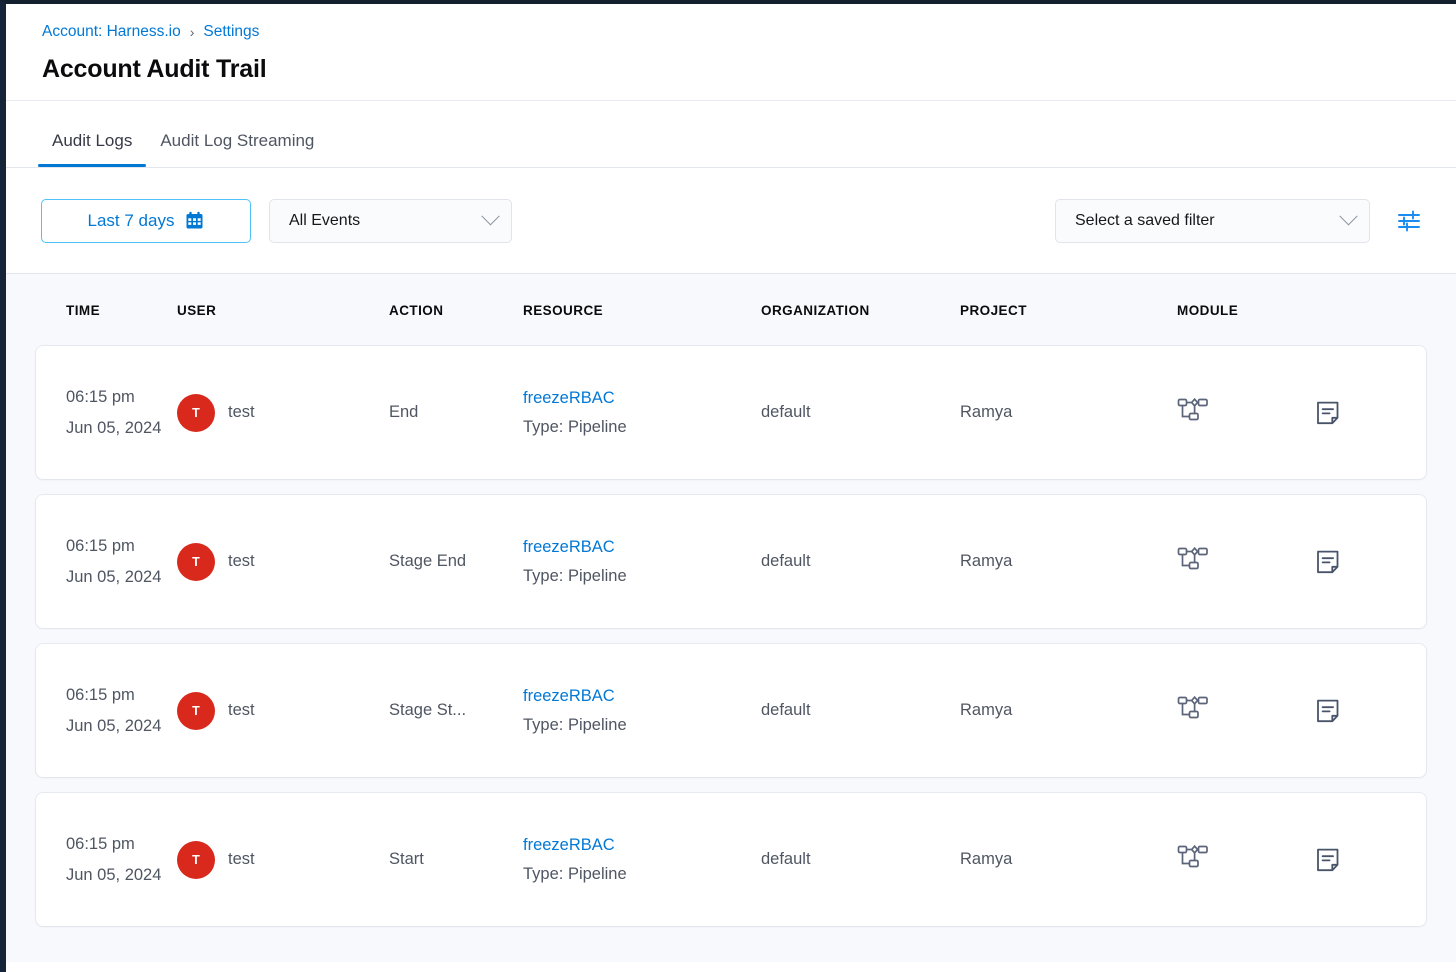  Describe the element at coordinates (1409, 221) in the screenshot. I see `filter-sliders-icon` at that location.